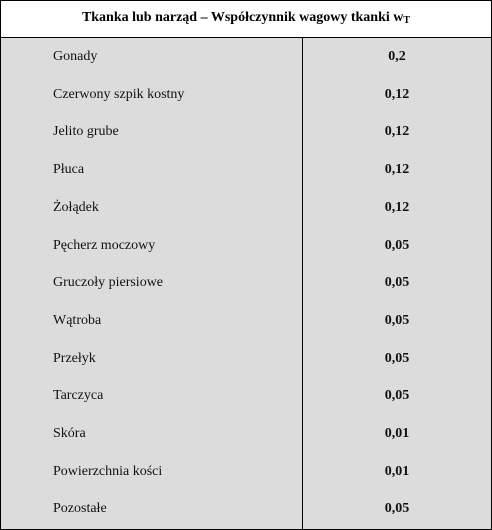  I want to click on table-row: Żołądek 0,12, so click(246, 208).